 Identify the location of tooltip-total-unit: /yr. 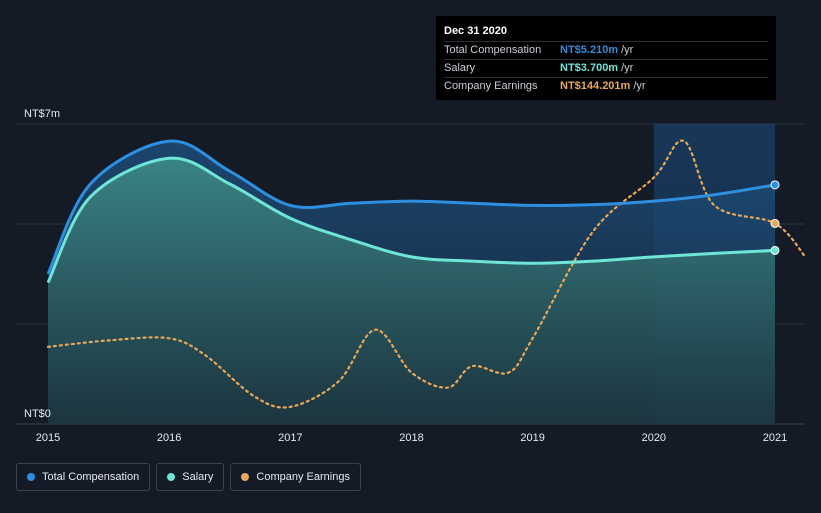
(627, 50).